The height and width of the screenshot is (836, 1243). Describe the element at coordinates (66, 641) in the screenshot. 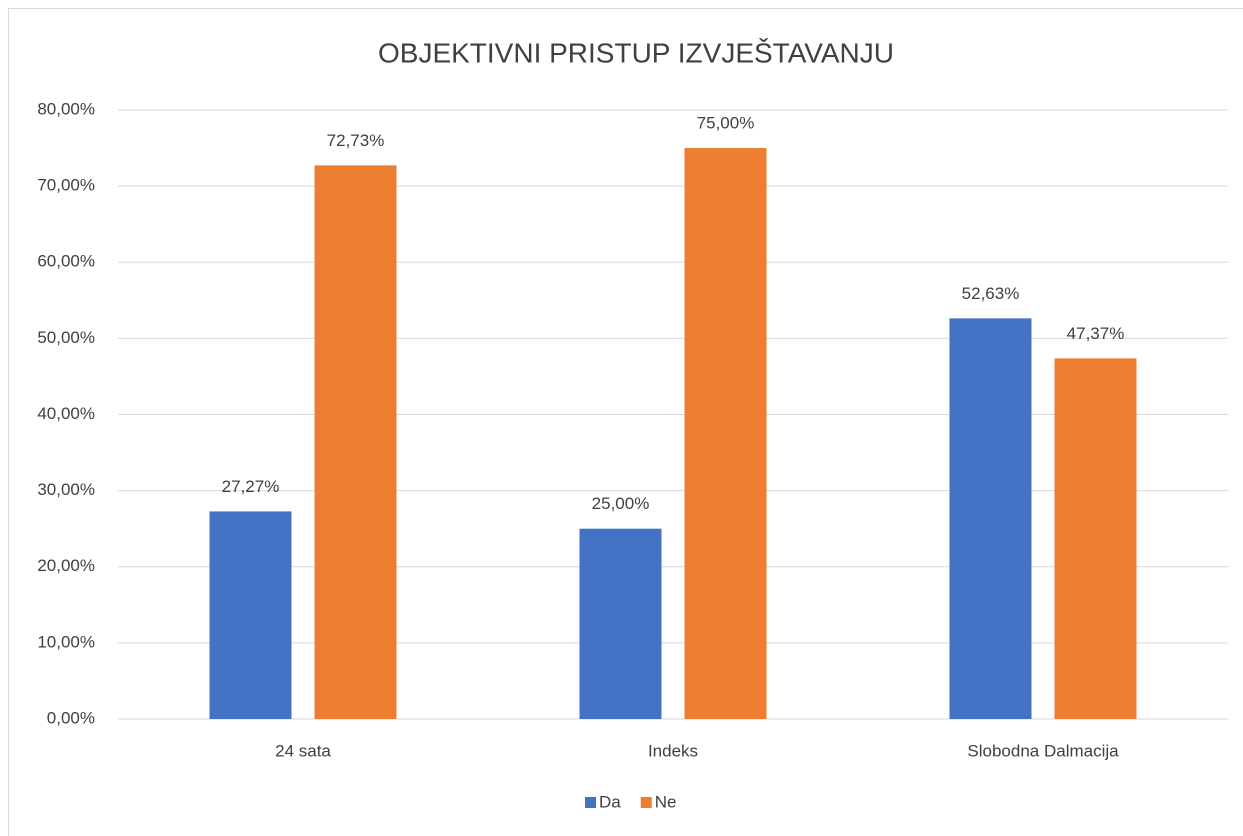

I see `y-tick-label: 10,00%` at that location.